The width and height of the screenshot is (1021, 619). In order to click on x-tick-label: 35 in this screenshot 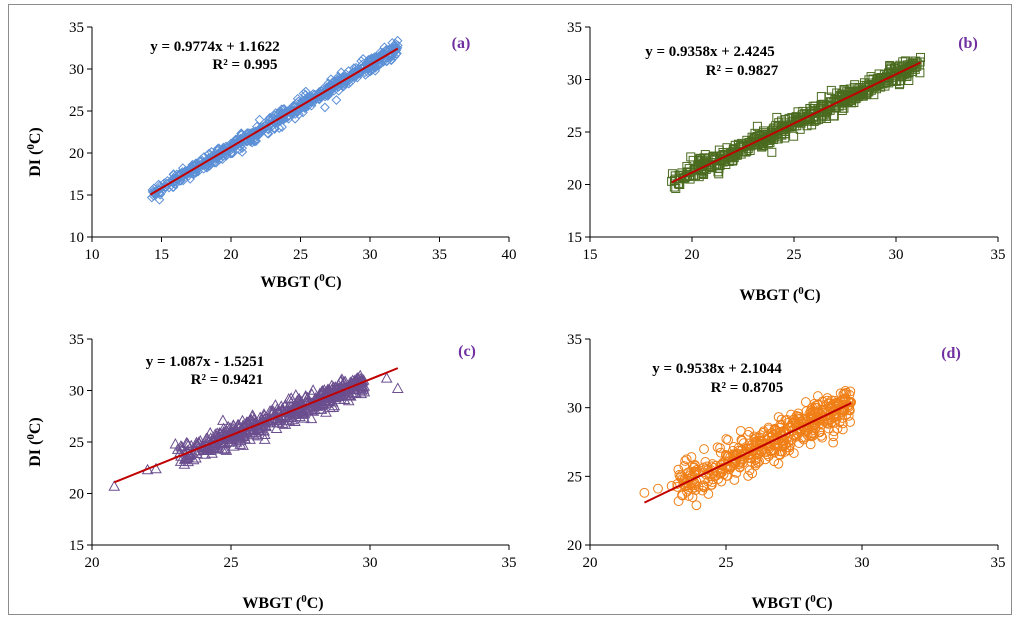, I will do `click(998, 563)`.